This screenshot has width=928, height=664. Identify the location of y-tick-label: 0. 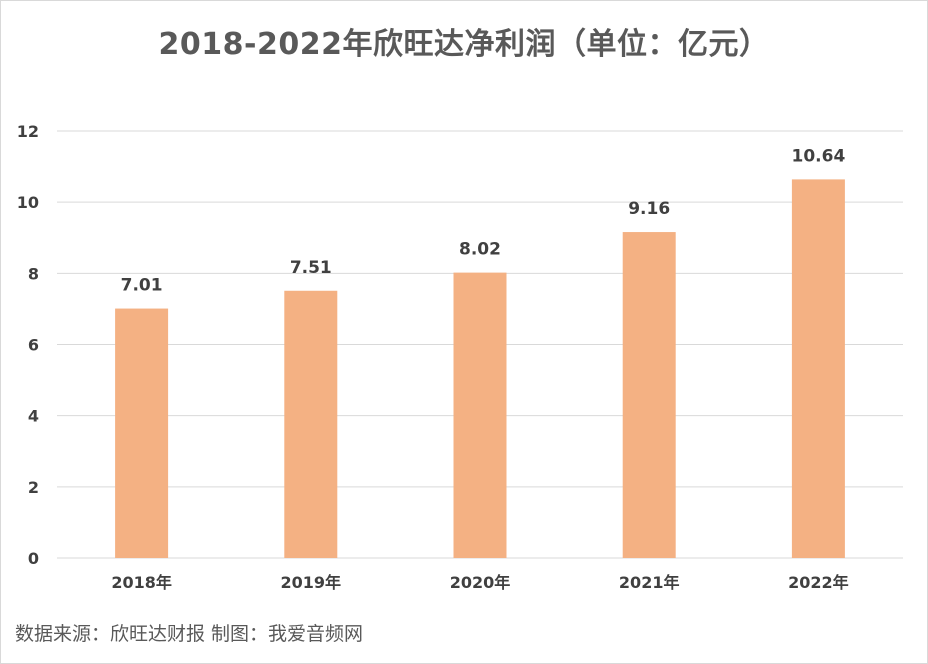
(33, 558).